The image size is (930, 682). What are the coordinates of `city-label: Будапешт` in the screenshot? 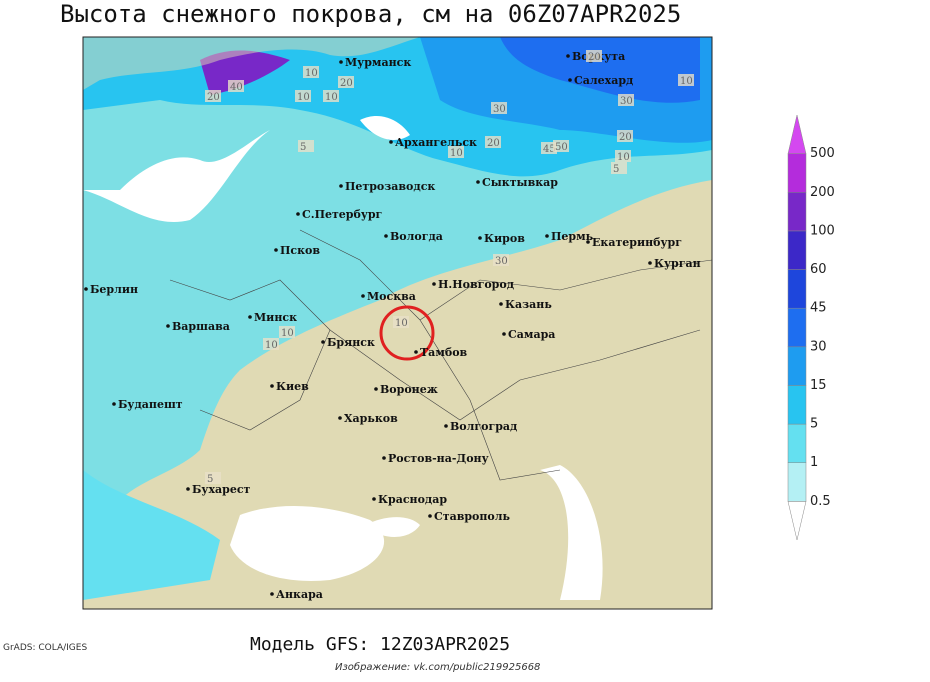 It's located at (150, 404).